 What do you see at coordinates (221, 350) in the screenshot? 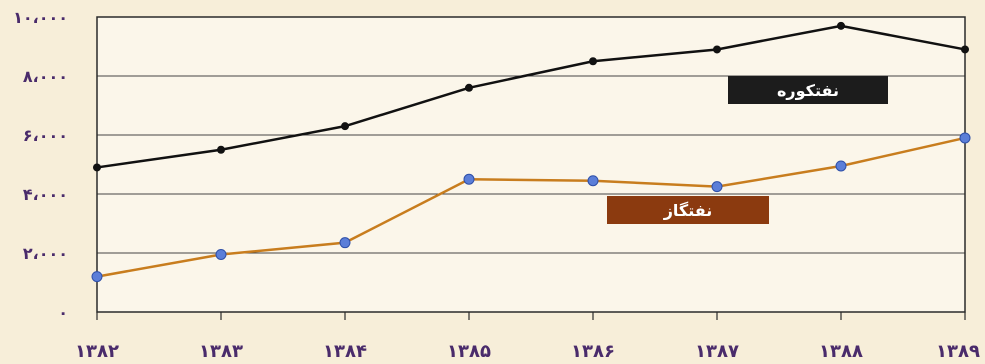
I see `x-tick-label: ۱۳۸۳` at bounding box center [221, 350].